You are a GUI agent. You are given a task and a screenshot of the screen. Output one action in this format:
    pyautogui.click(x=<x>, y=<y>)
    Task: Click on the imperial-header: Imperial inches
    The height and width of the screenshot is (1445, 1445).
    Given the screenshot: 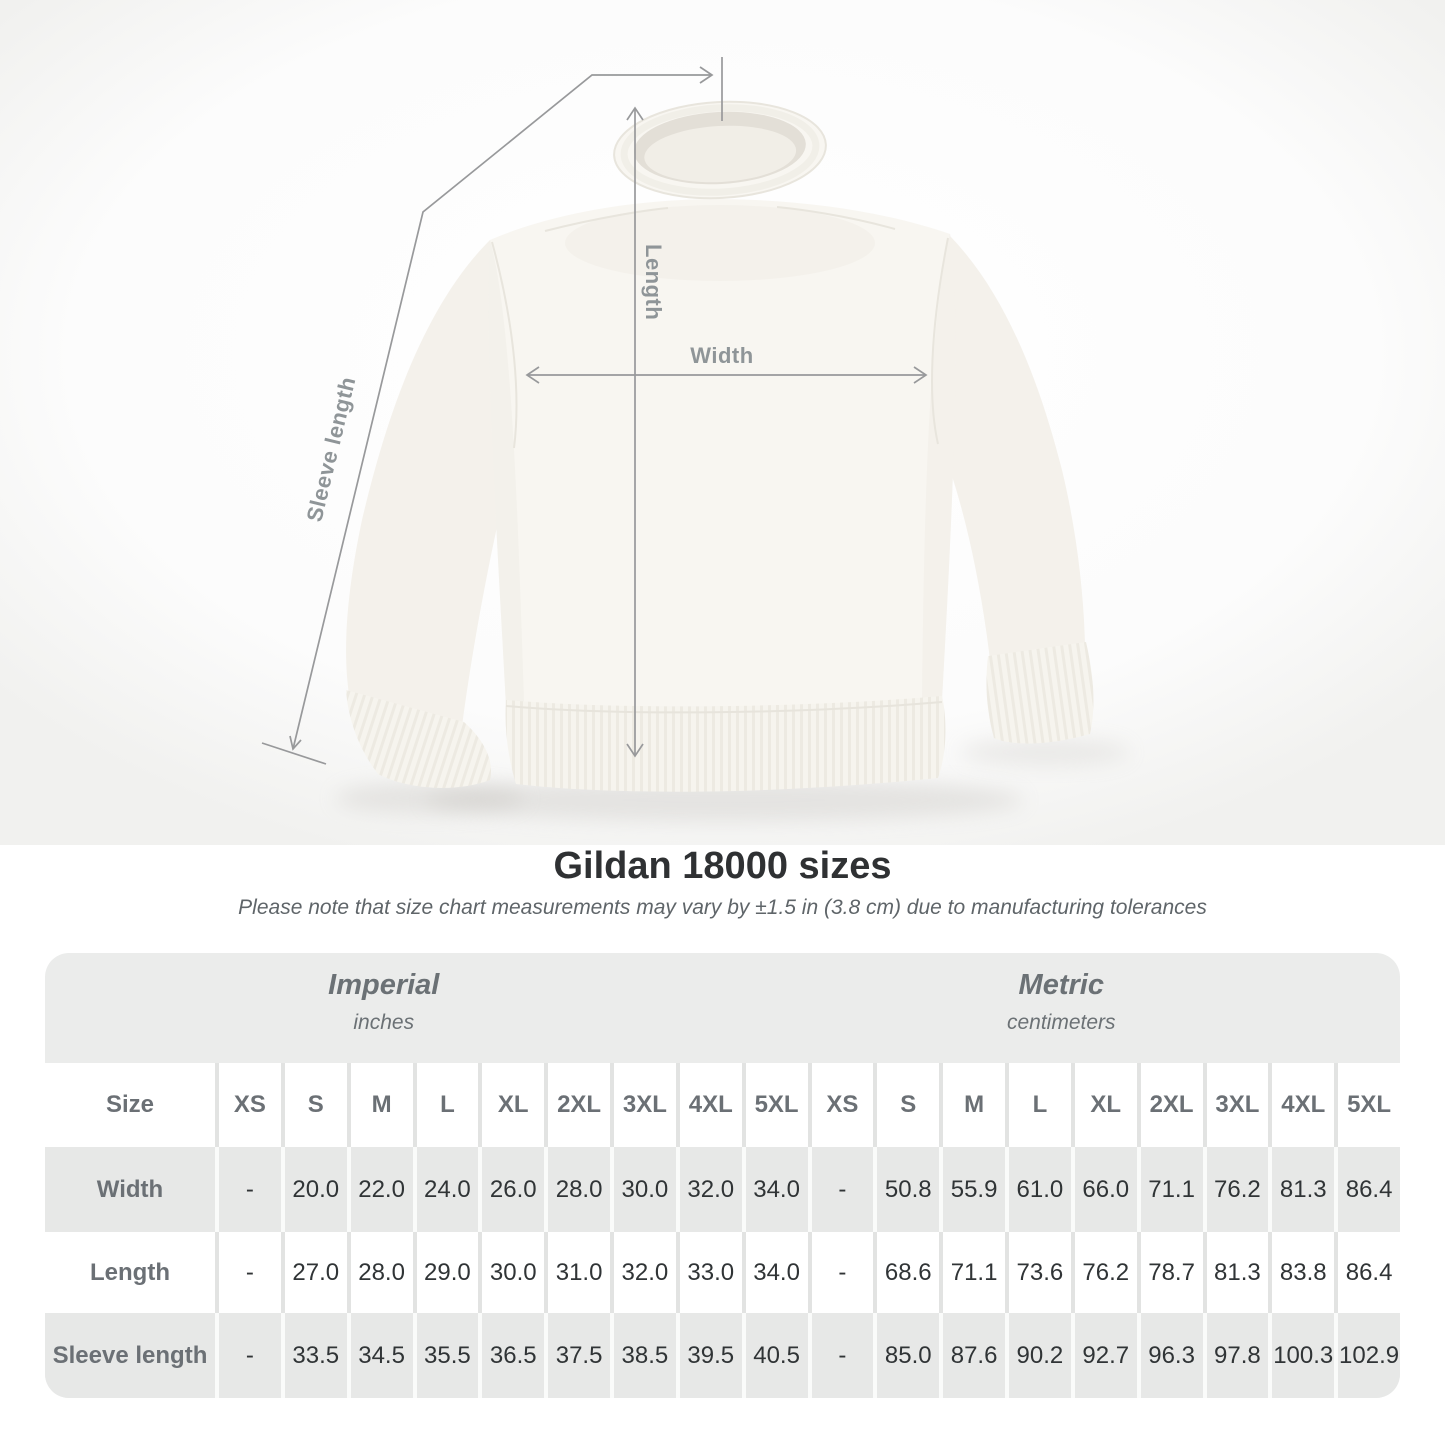 What is the action you would take?
    pyautogui.click(x=384, y=1008)
    